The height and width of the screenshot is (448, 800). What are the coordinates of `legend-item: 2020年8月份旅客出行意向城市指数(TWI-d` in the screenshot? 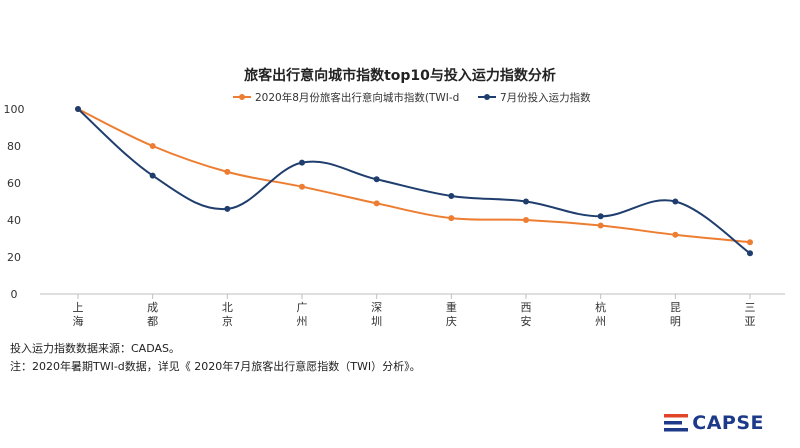 It's located at (346, 97).